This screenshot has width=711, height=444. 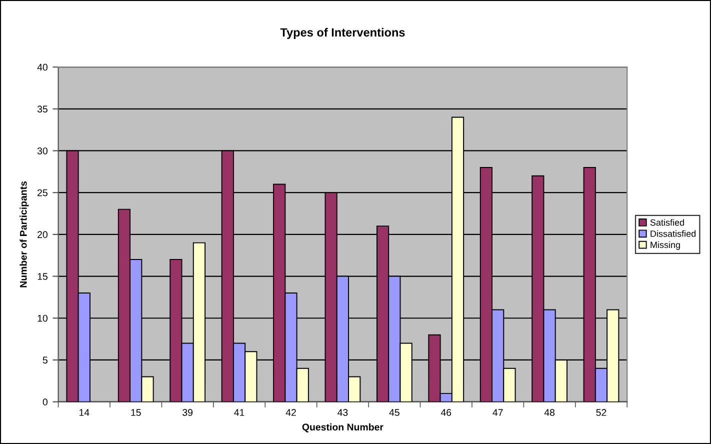 What do you see at coordinates (136, 412) in the screenshot?
I see `x-tick-label: 15` at bounding box center [136, 412].